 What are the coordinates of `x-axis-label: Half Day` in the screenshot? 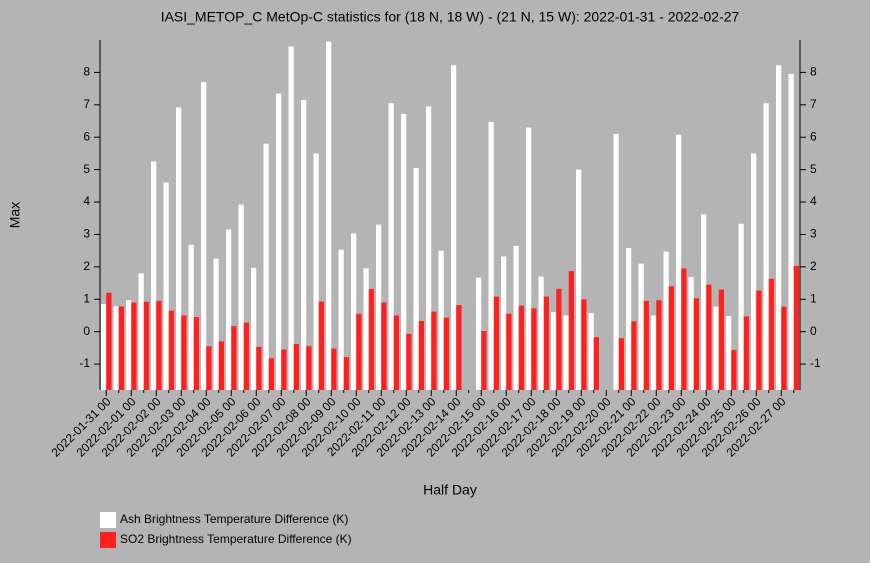 It's located at (450, 490).